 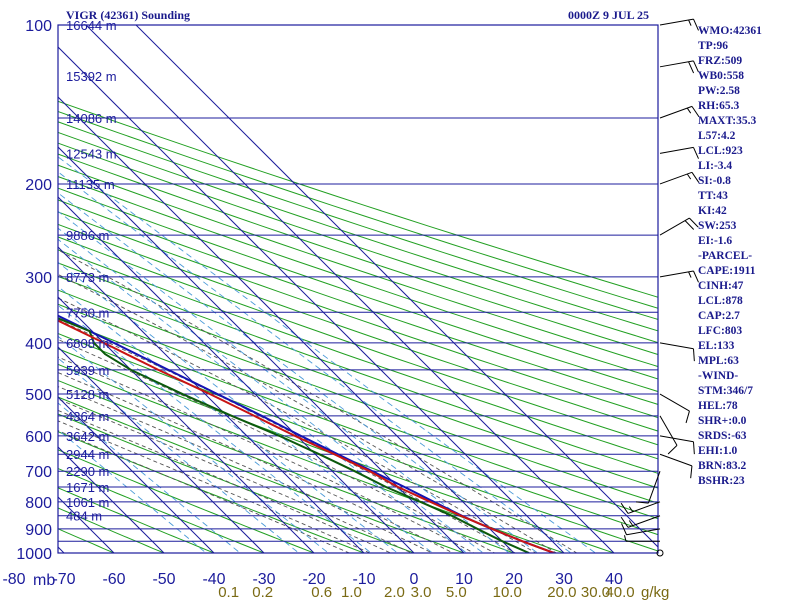 I want to click on index-item: BSHR:23, so click(x=721, y=481).